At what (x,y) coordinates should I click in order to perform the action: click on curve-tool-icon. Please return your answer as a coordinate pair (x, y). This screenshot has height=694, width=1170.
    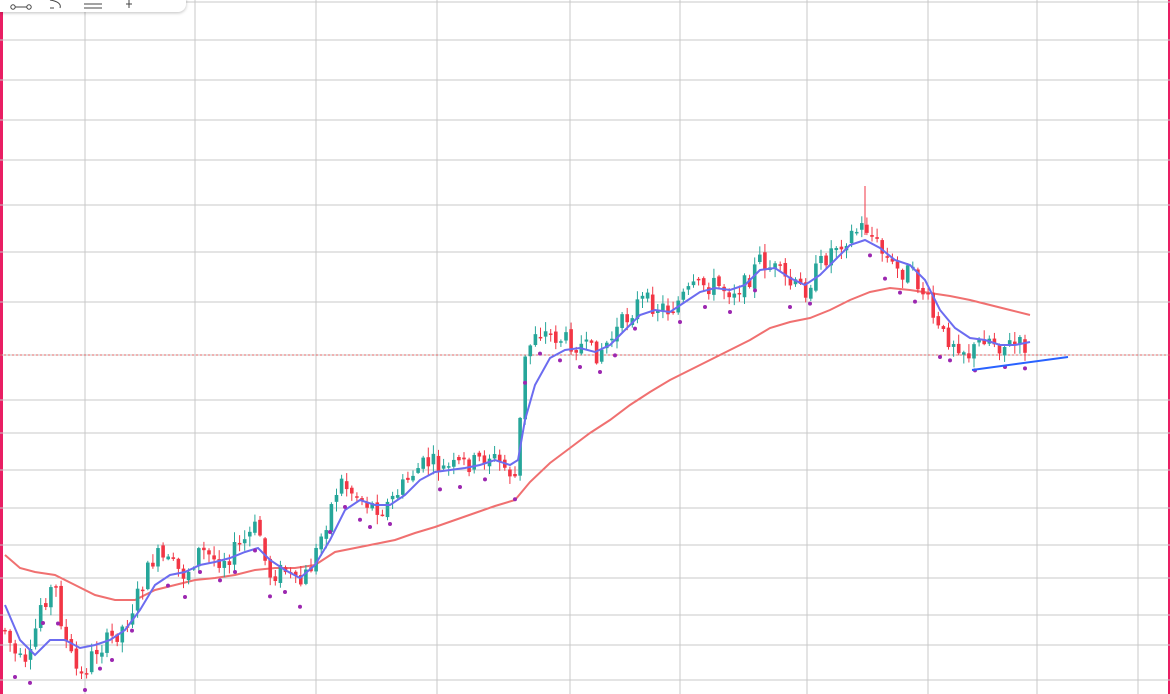
    Looking at the image, I should click on (57, 5).